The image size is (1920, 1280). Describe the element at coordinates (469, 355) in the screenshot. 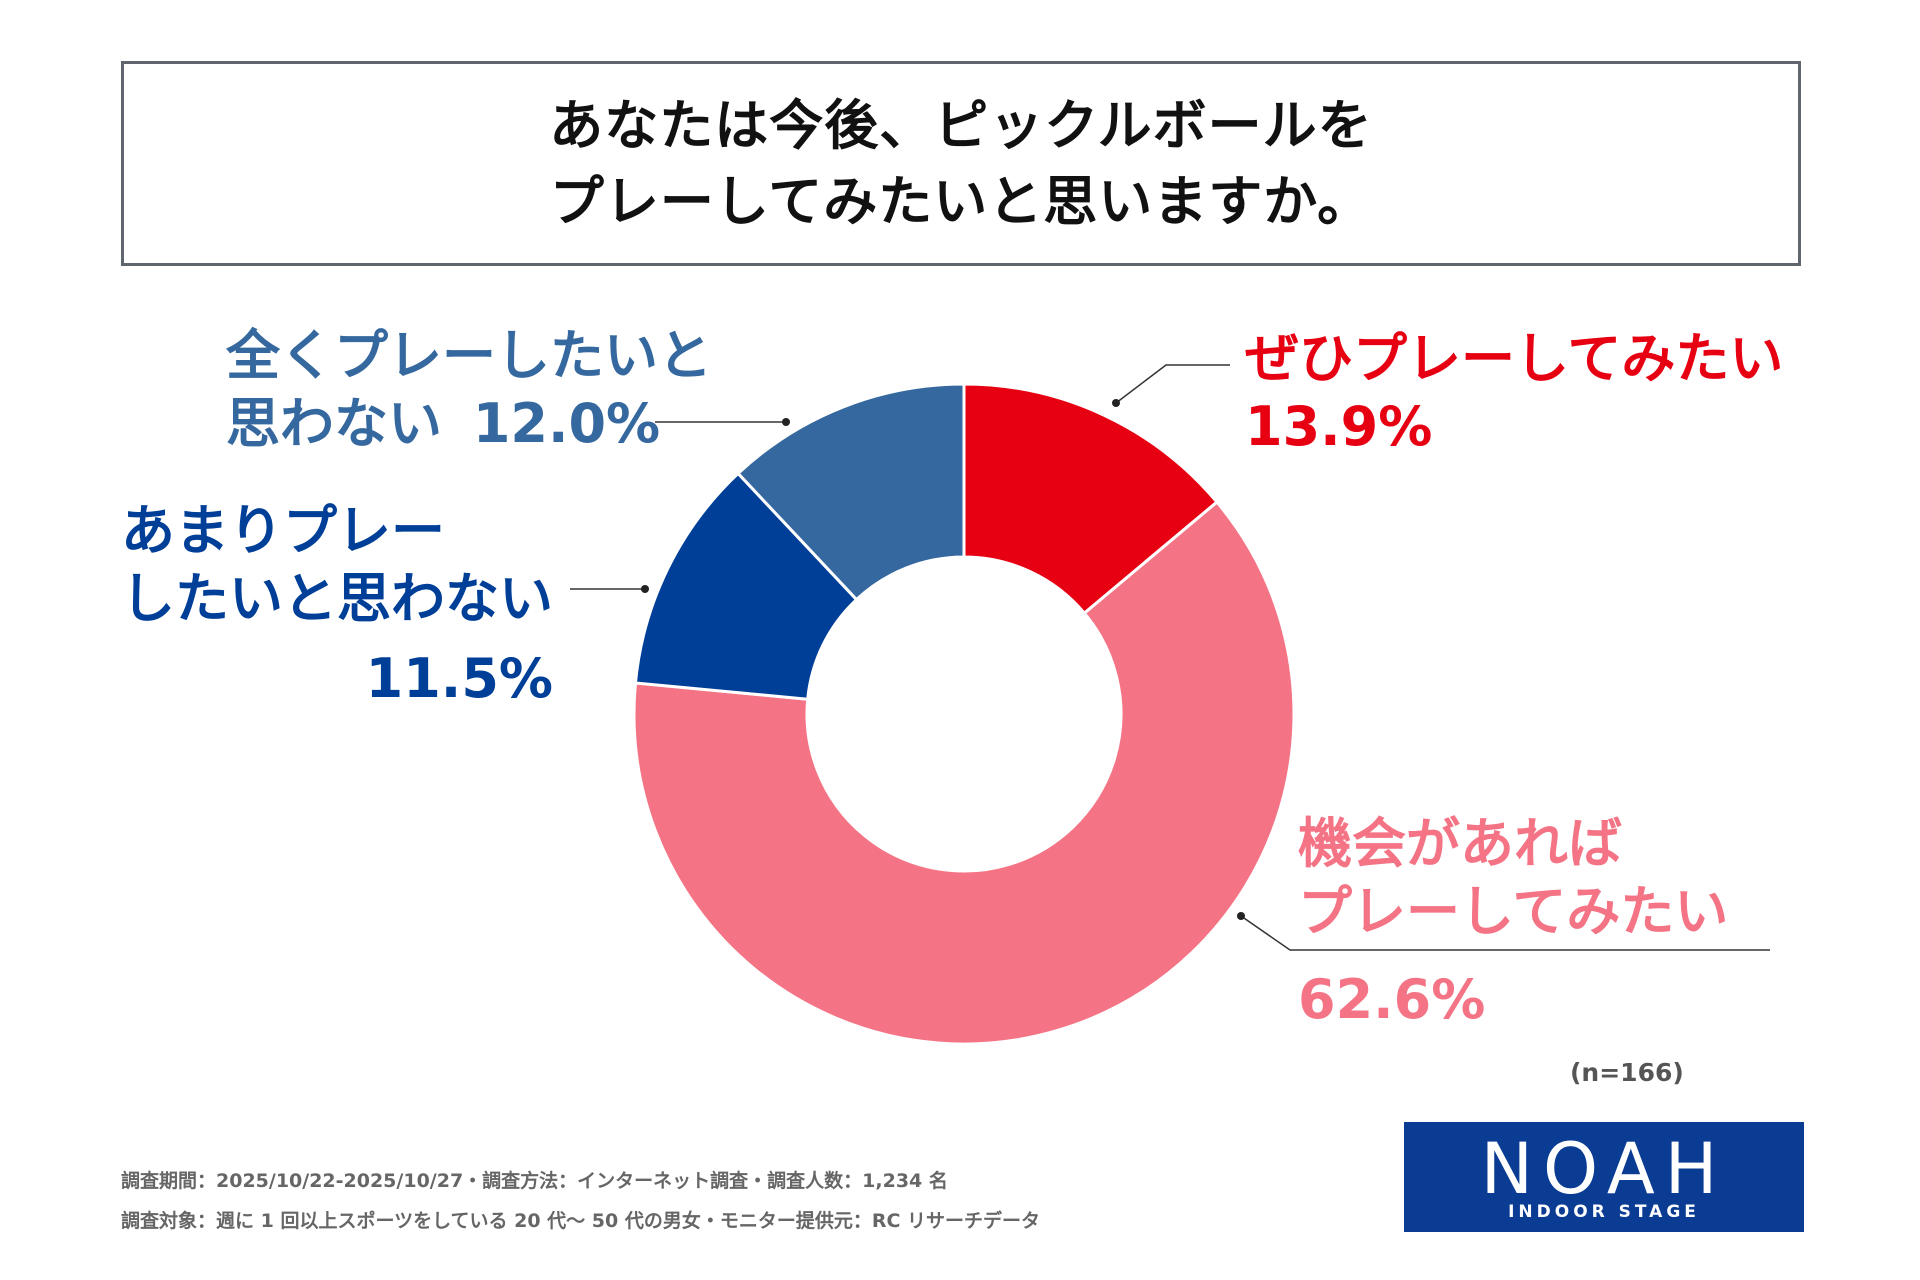

I see `label-s3-text-1: 全くプレーしたいと` at that location.